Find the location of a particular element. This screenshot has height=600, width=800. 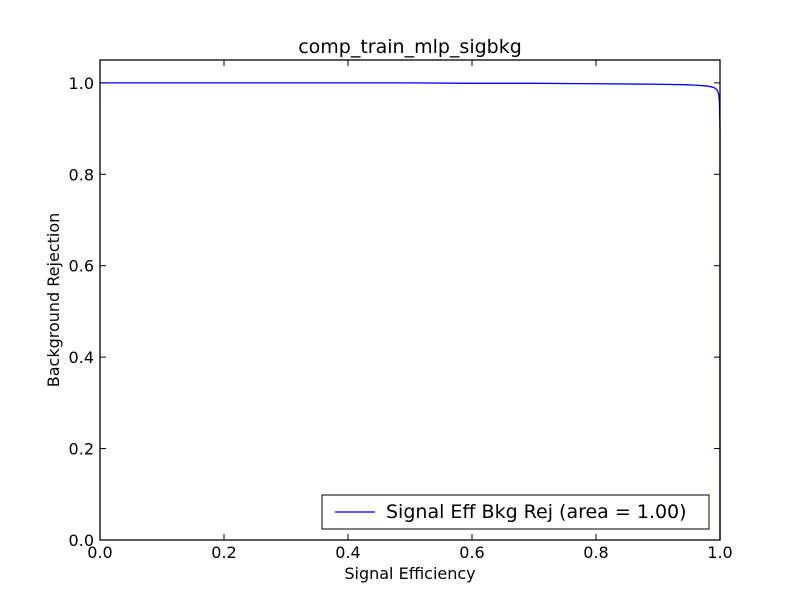

y-tick-label: 0.4 is located at coordinates (81, 357).